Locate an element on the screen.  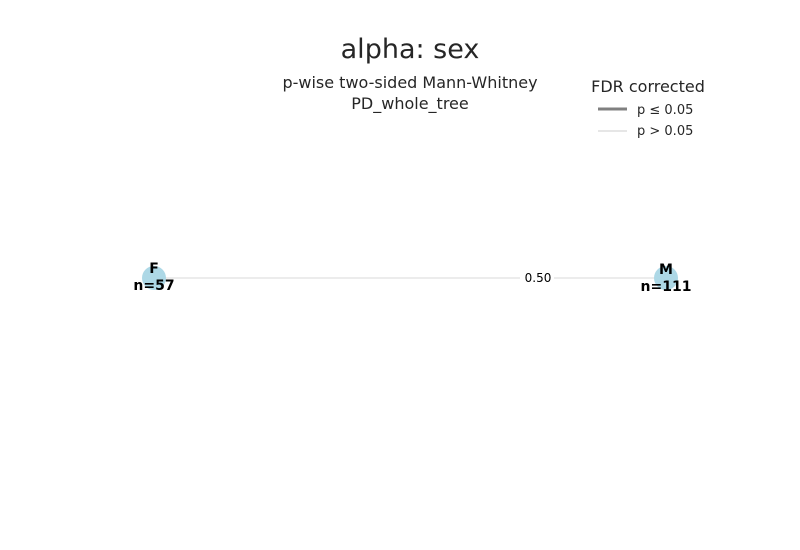
node-f-name: F is located at coordinates (154, 269).